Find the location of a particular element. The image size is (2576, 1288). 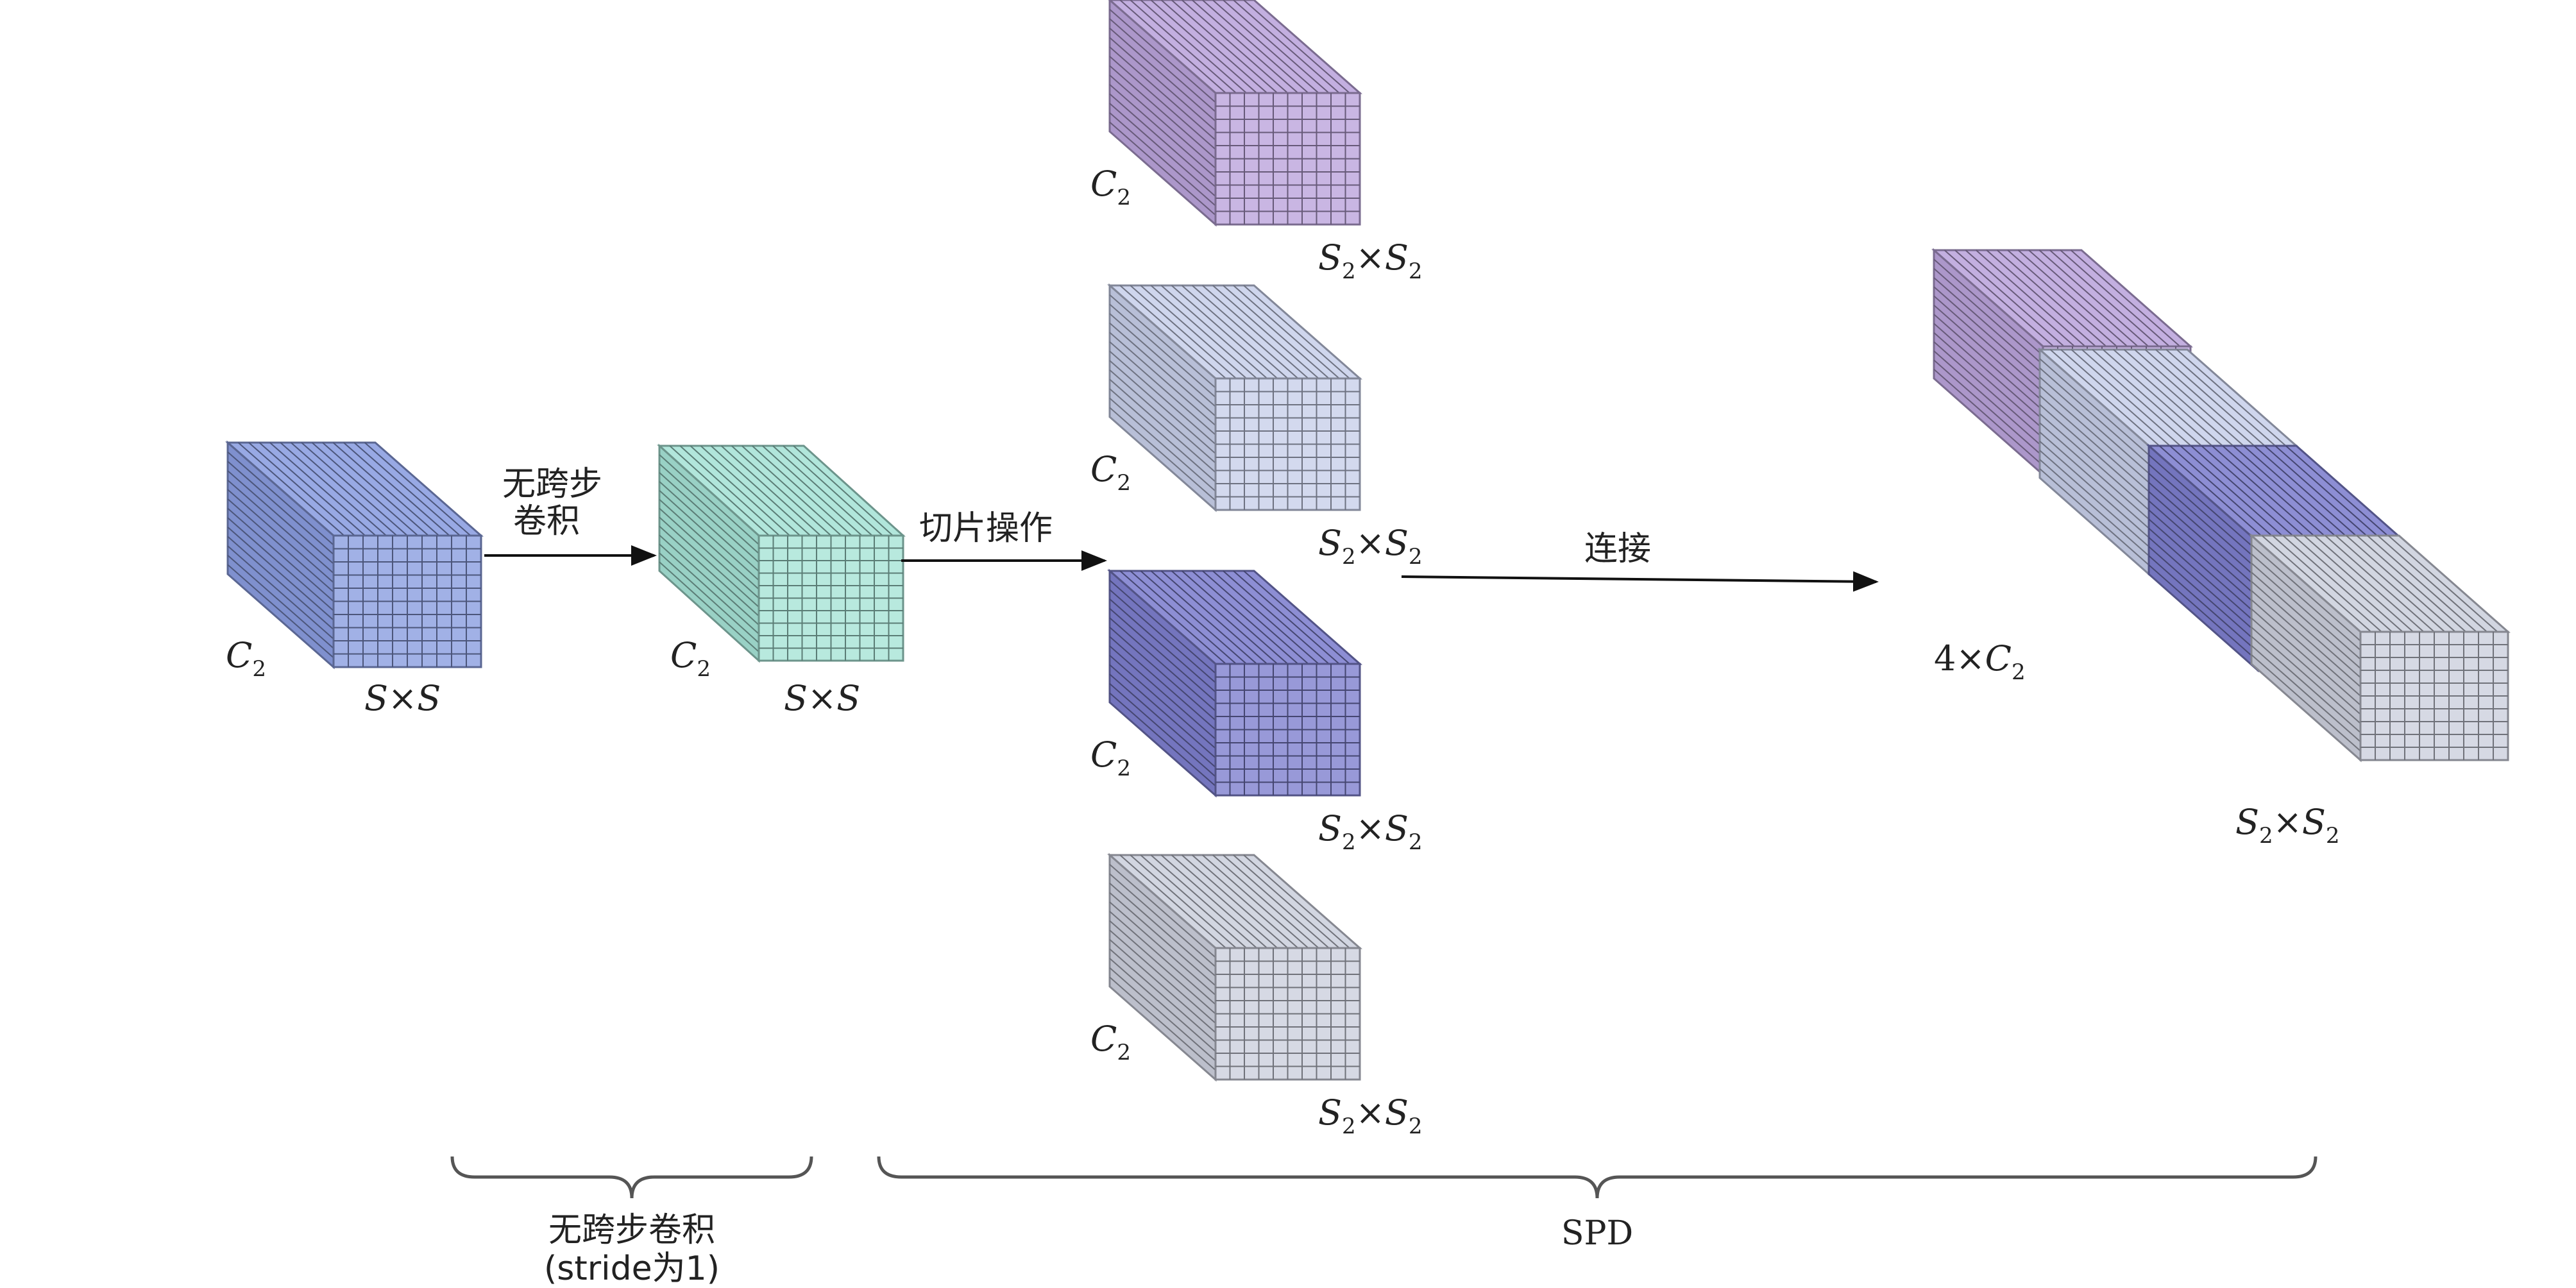

input-size-label: S×S is located at coordinates (402, 698).